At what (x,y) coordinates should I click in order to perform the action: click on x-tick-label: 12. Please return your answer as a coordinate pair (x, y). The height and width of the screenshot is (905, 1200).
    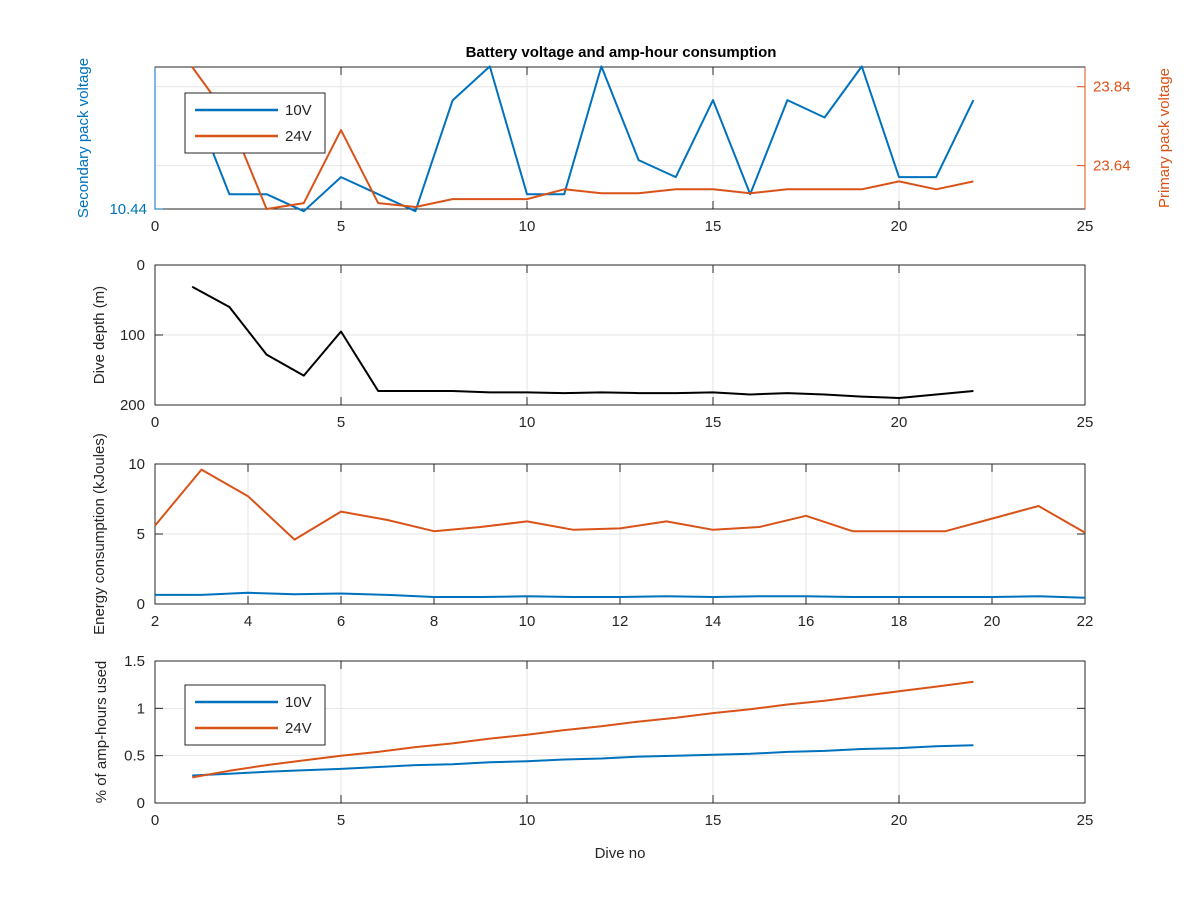
    Looking at the image, I should click on (620, 621).